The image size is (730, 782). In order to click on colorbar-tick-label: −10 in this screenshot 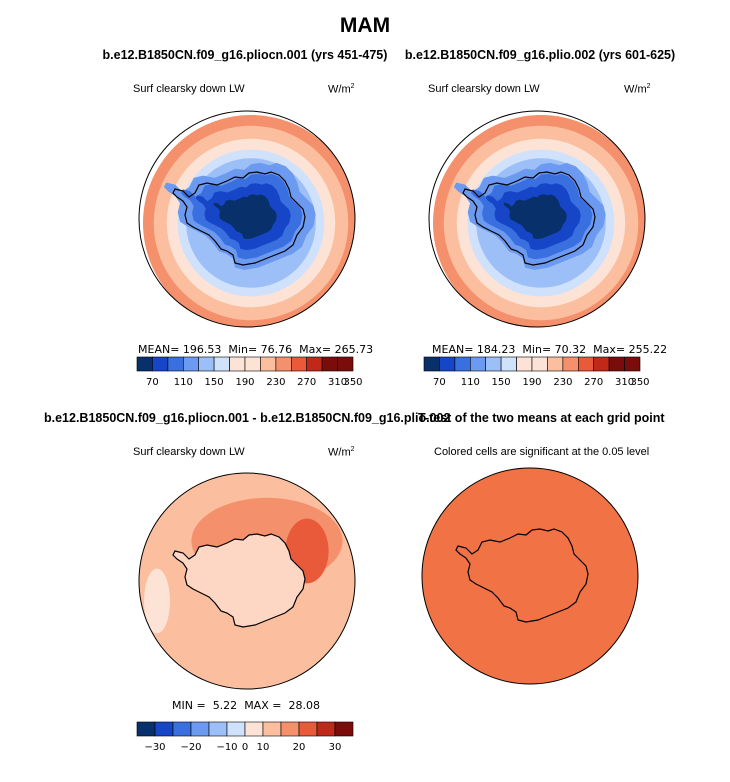, I will do `click(226, 747)`.